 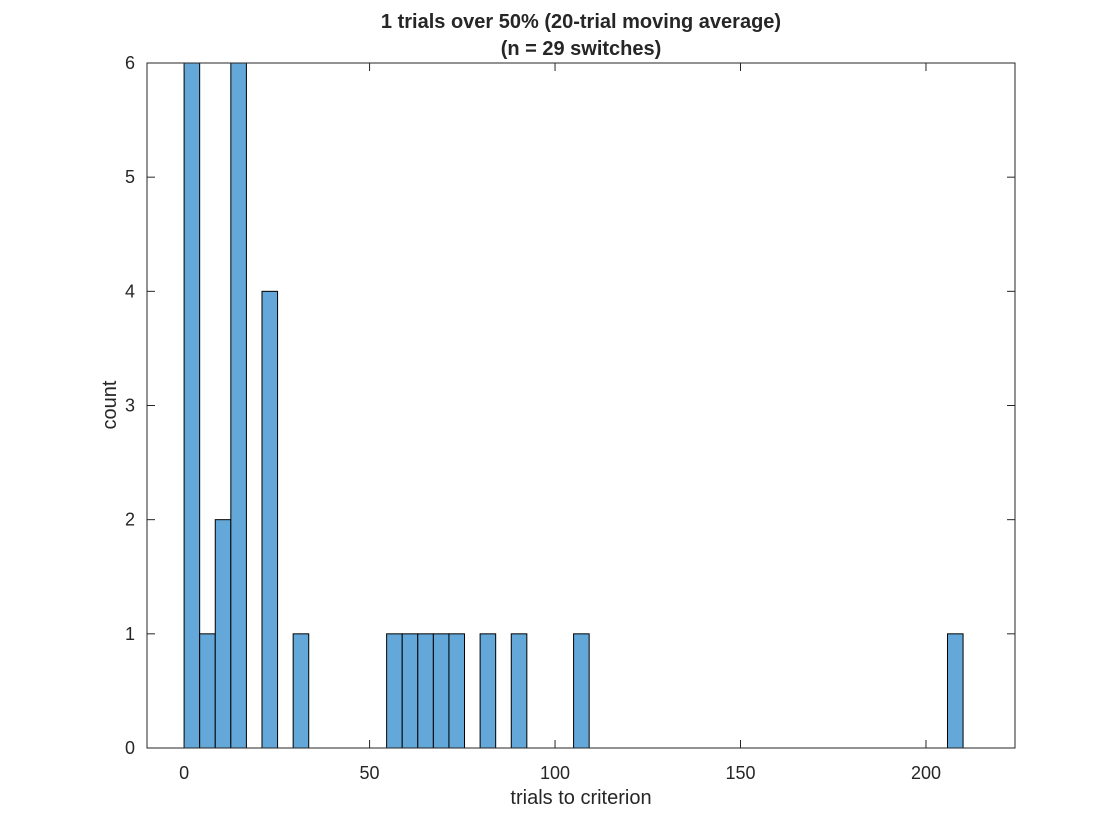 What do you see at coordinates (130, 634) in the screenshot?
I see `y-tick-label: 1` at bounding box center [130, 634].